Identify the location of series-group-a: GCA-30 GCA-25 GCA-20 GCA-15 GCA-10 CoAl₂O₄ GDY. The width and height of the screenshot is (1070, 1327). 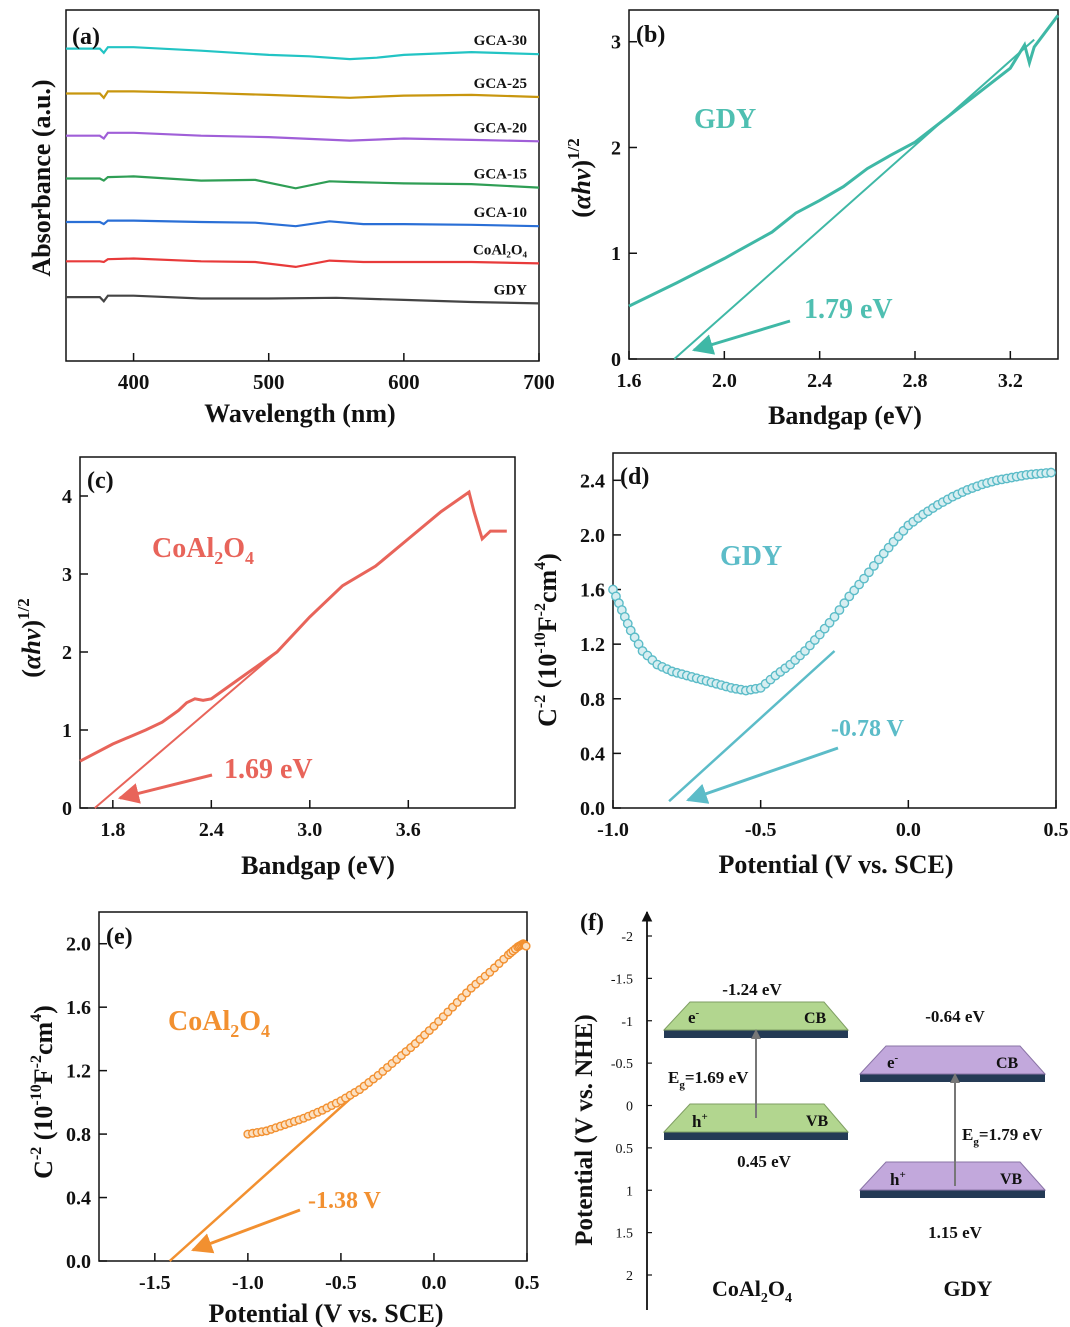
(303, 169).